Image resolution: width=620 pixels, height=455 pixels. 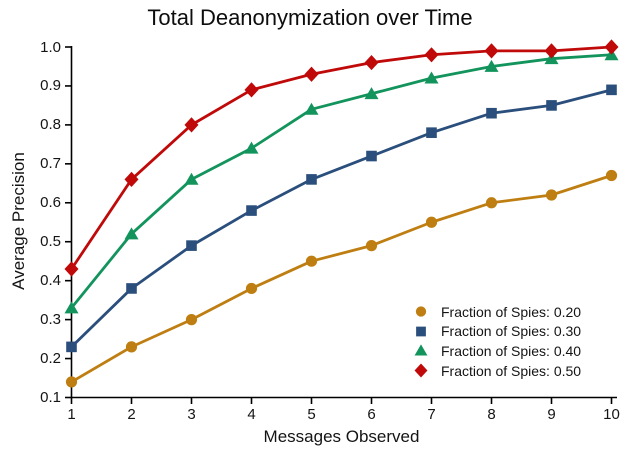 I want to click on x-tick-label: 6, so click(x=371, y=414).